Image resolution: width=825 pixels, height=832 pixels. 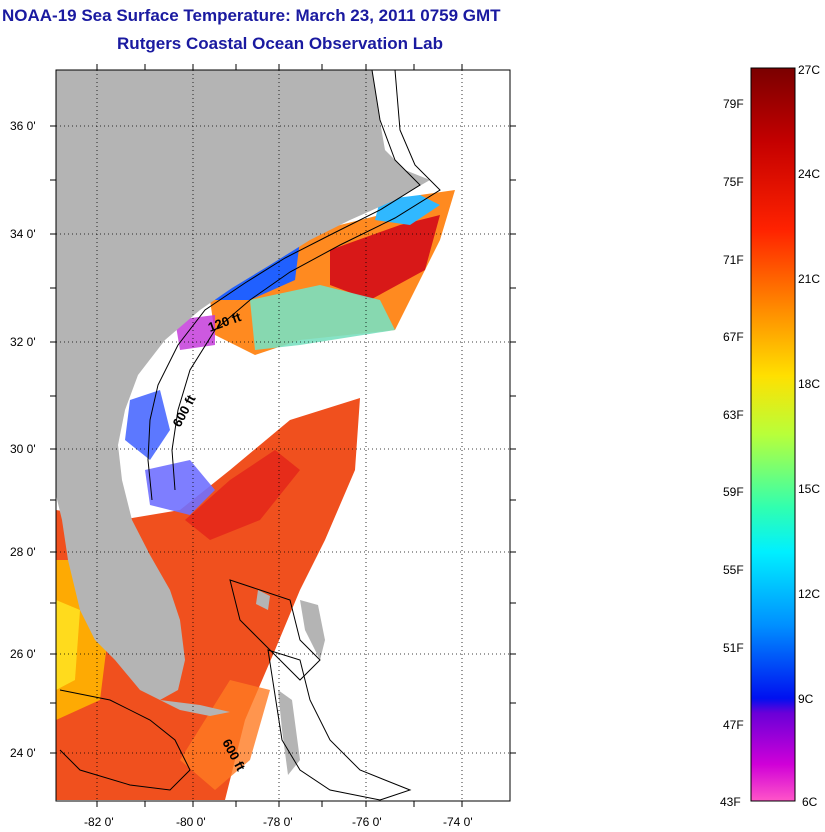 What do you see at coordinates (733, 648) in the screenshot?
I see `colorbar-f-label: 51F` at bounding box center [733, 648].